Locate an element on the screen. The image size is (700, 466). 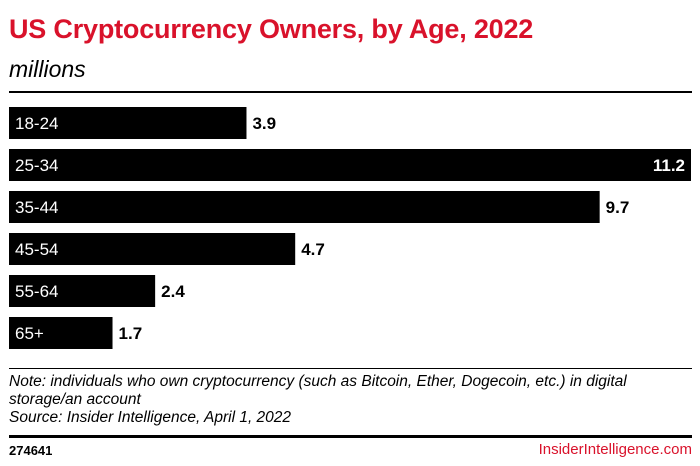
value-label-45-54: 4.7 is located at coordinates (313, 249).